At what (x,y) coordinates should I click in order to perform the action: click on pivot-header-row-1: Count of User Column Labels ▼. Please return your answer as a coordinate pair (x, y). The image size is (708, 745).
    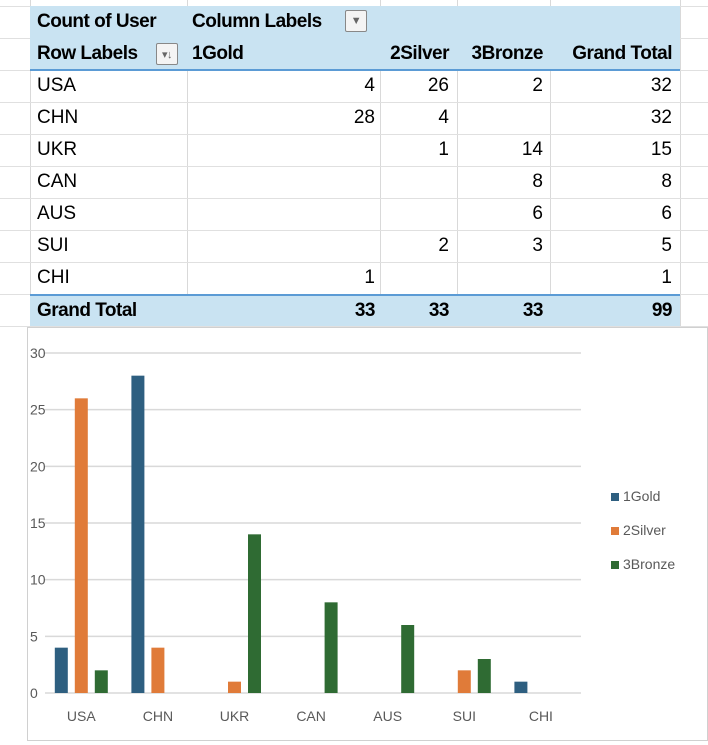
    Looking at the image, I should click on (355, 22).